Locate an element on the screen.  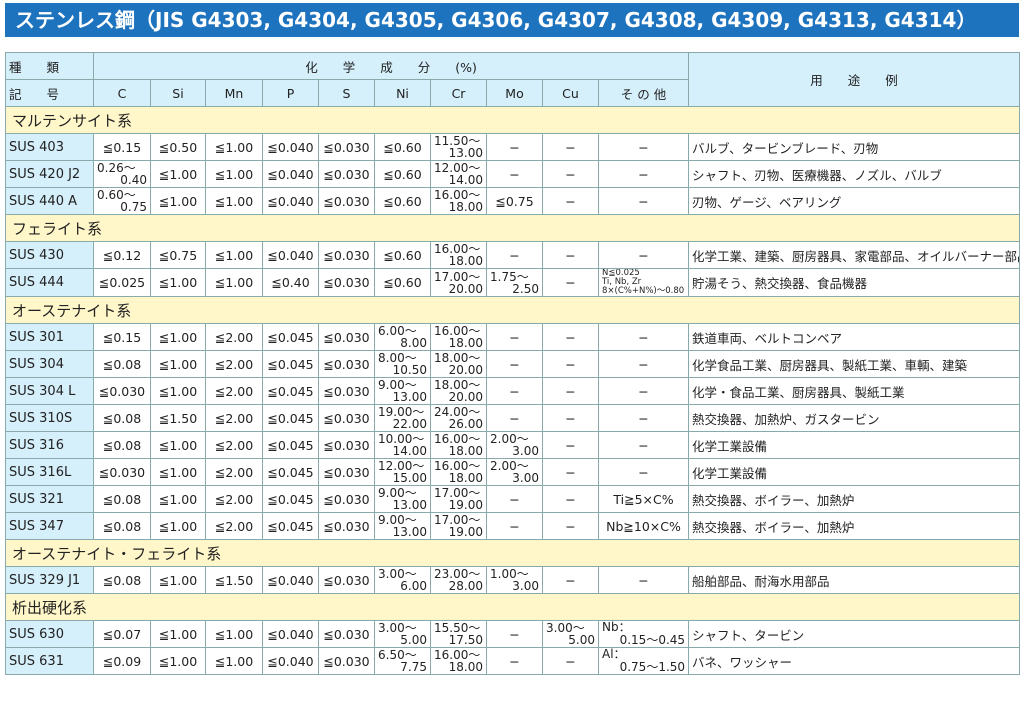
range-value: 6.50〜 7.75 is located at coordinates (402, 661).